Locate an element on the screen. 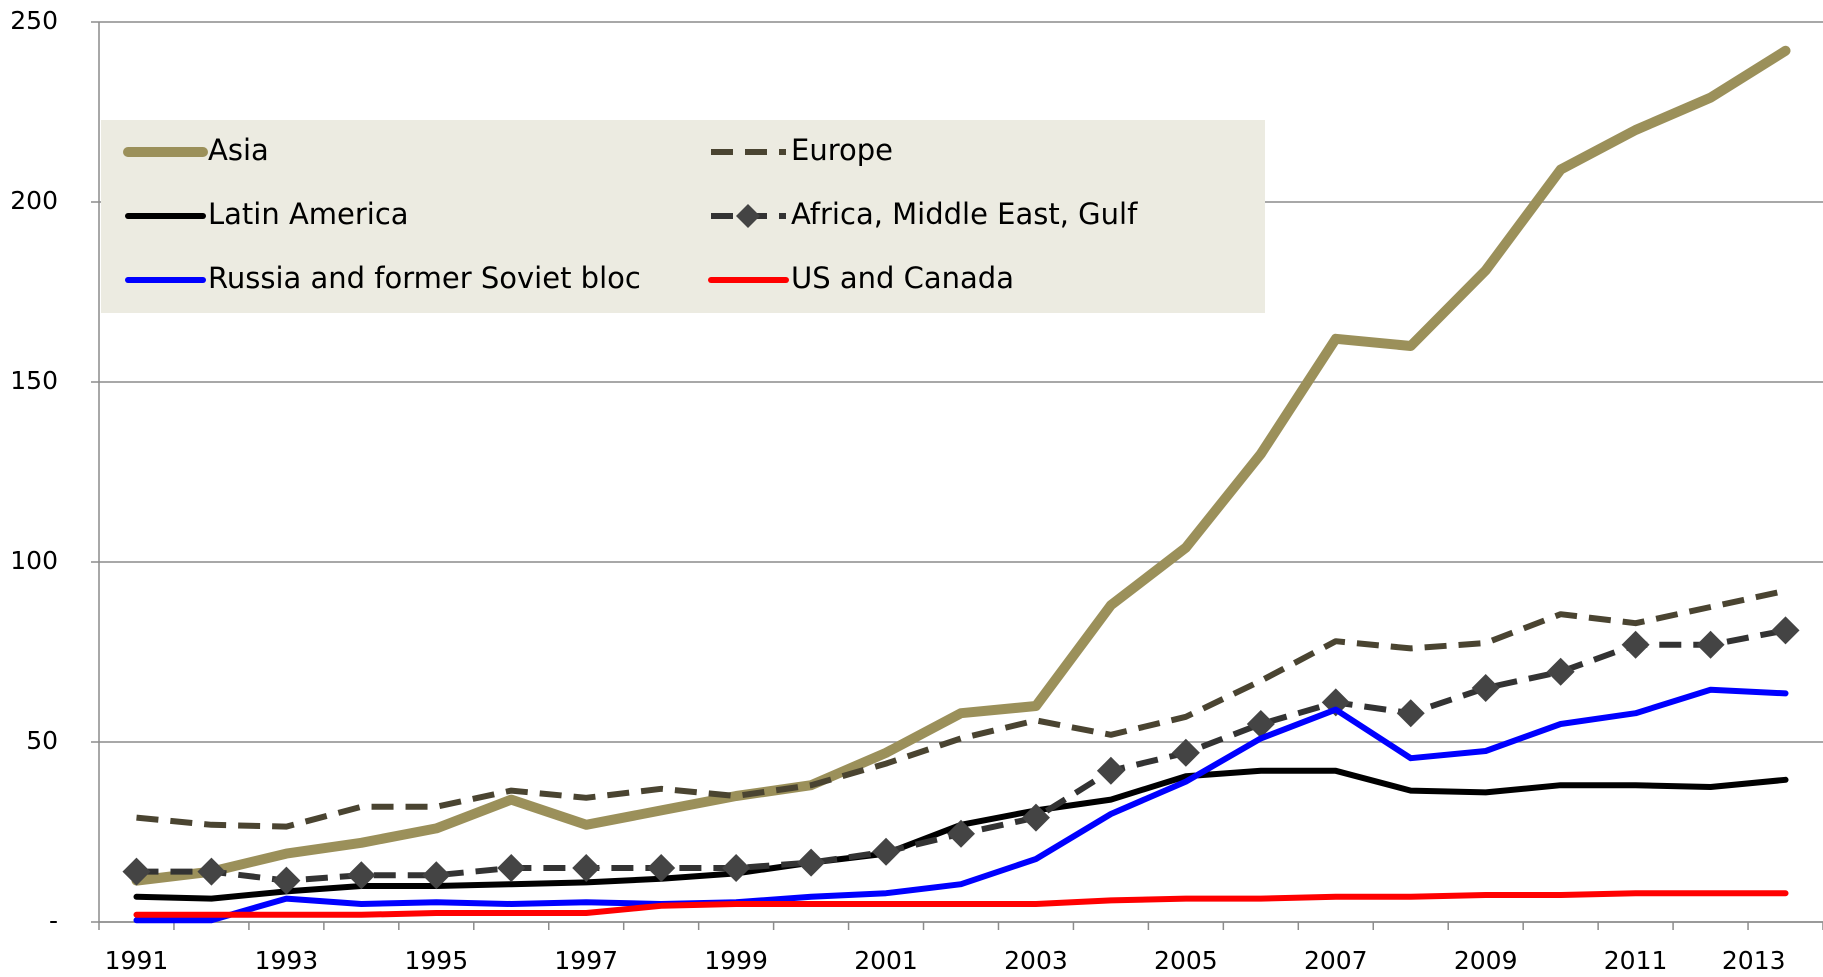 Image resolution: width=1823 pixels, height=977 pixels. y-tick-label: 100 is located at coordinates (34, 560).